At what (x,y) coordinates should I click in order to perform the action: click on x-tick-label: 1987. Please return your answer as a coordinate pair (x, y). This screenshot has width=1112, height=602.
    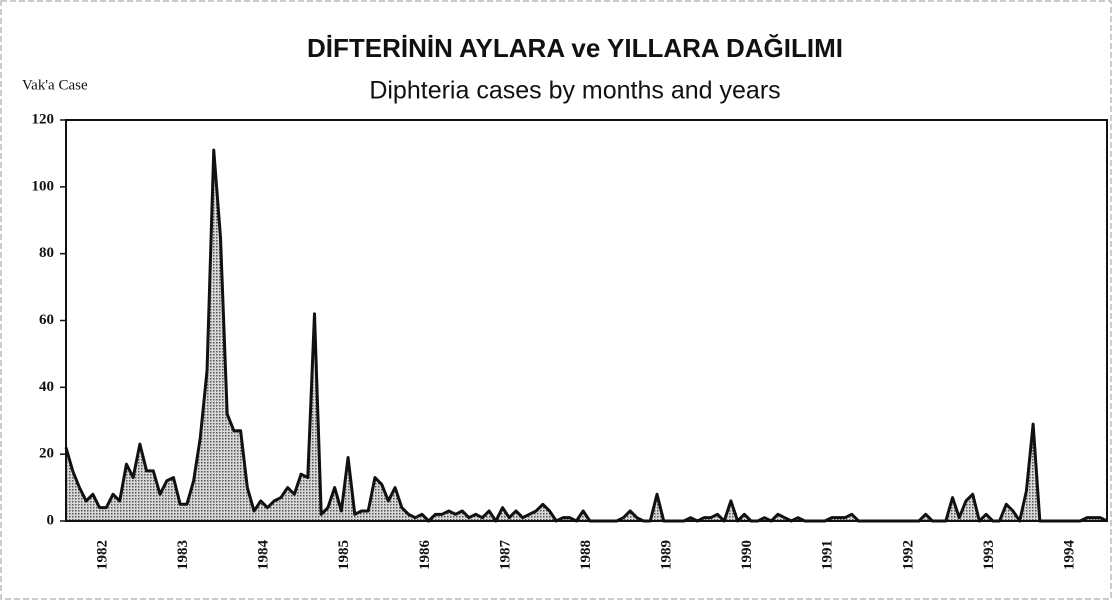
    Looking at the image, I should click on (505, 555).